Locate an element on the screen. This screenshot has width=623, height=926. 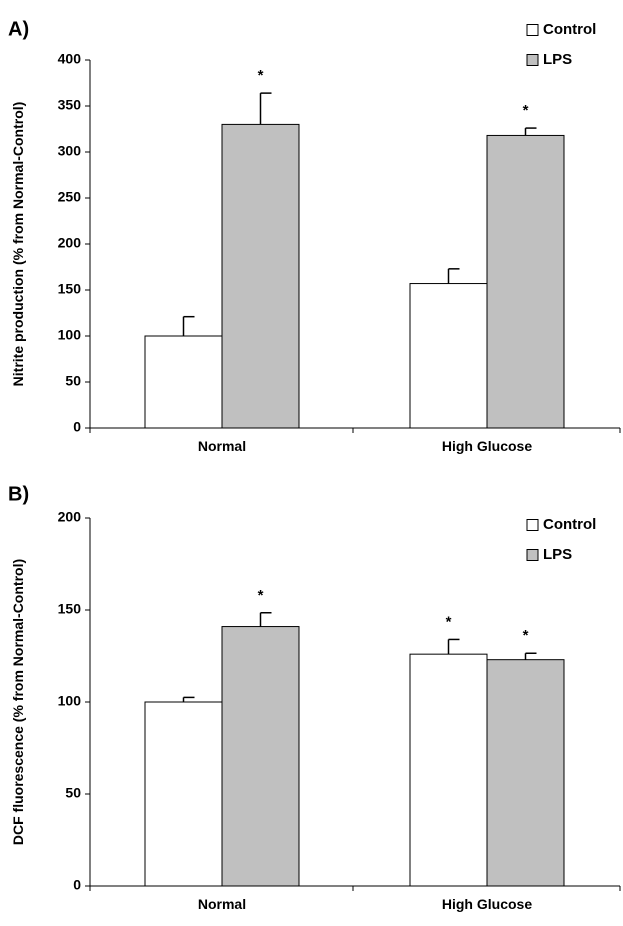
y-tick-label: 300 is located at coordinates (70, 151).